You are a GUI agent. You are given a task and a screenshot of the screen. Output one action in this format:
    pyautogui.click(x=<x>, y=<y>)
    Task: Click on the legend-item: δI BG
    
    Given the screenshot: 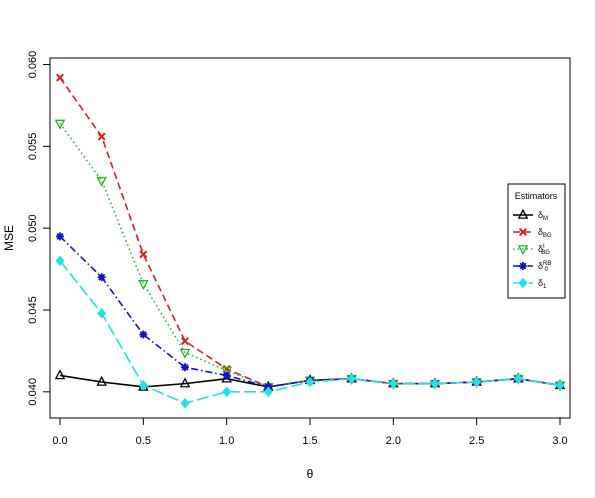 What is the action you would take?
    pyautogui.click(x=531, y=250)
    